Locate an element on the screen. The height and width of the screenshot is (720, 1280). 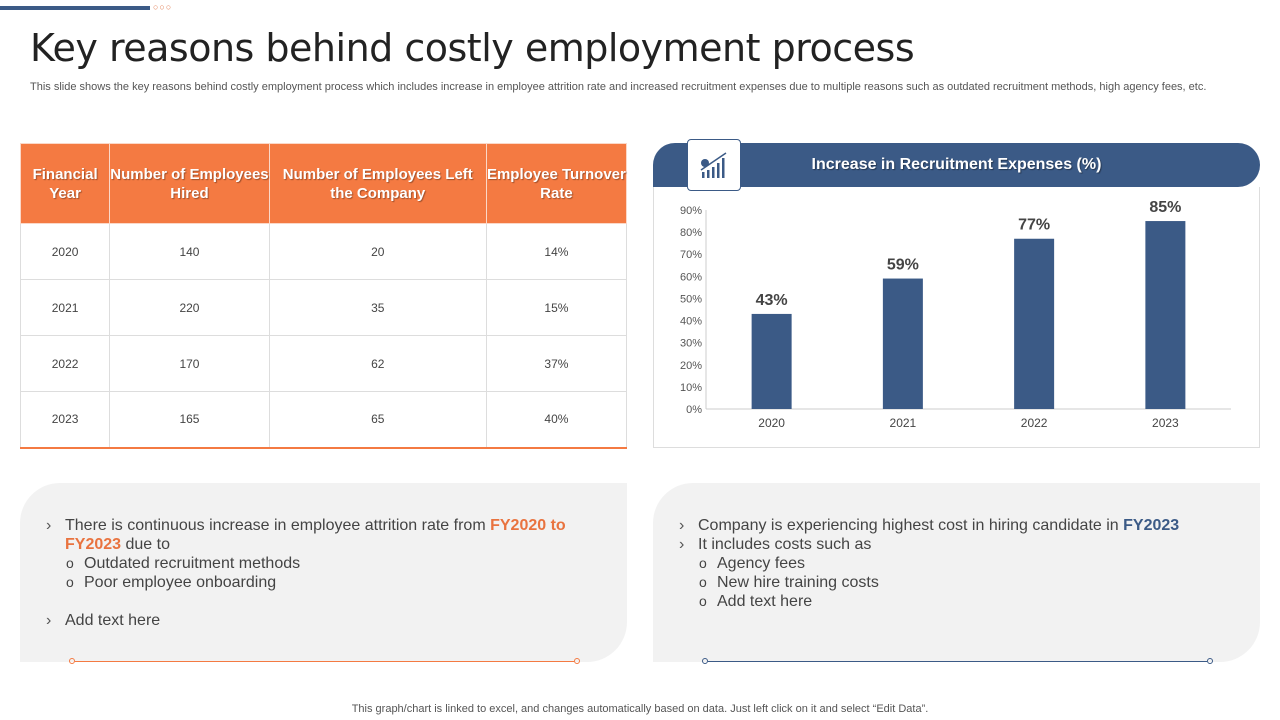
table-row: 2021 220 35 15% is located at coordinates (323, 307).